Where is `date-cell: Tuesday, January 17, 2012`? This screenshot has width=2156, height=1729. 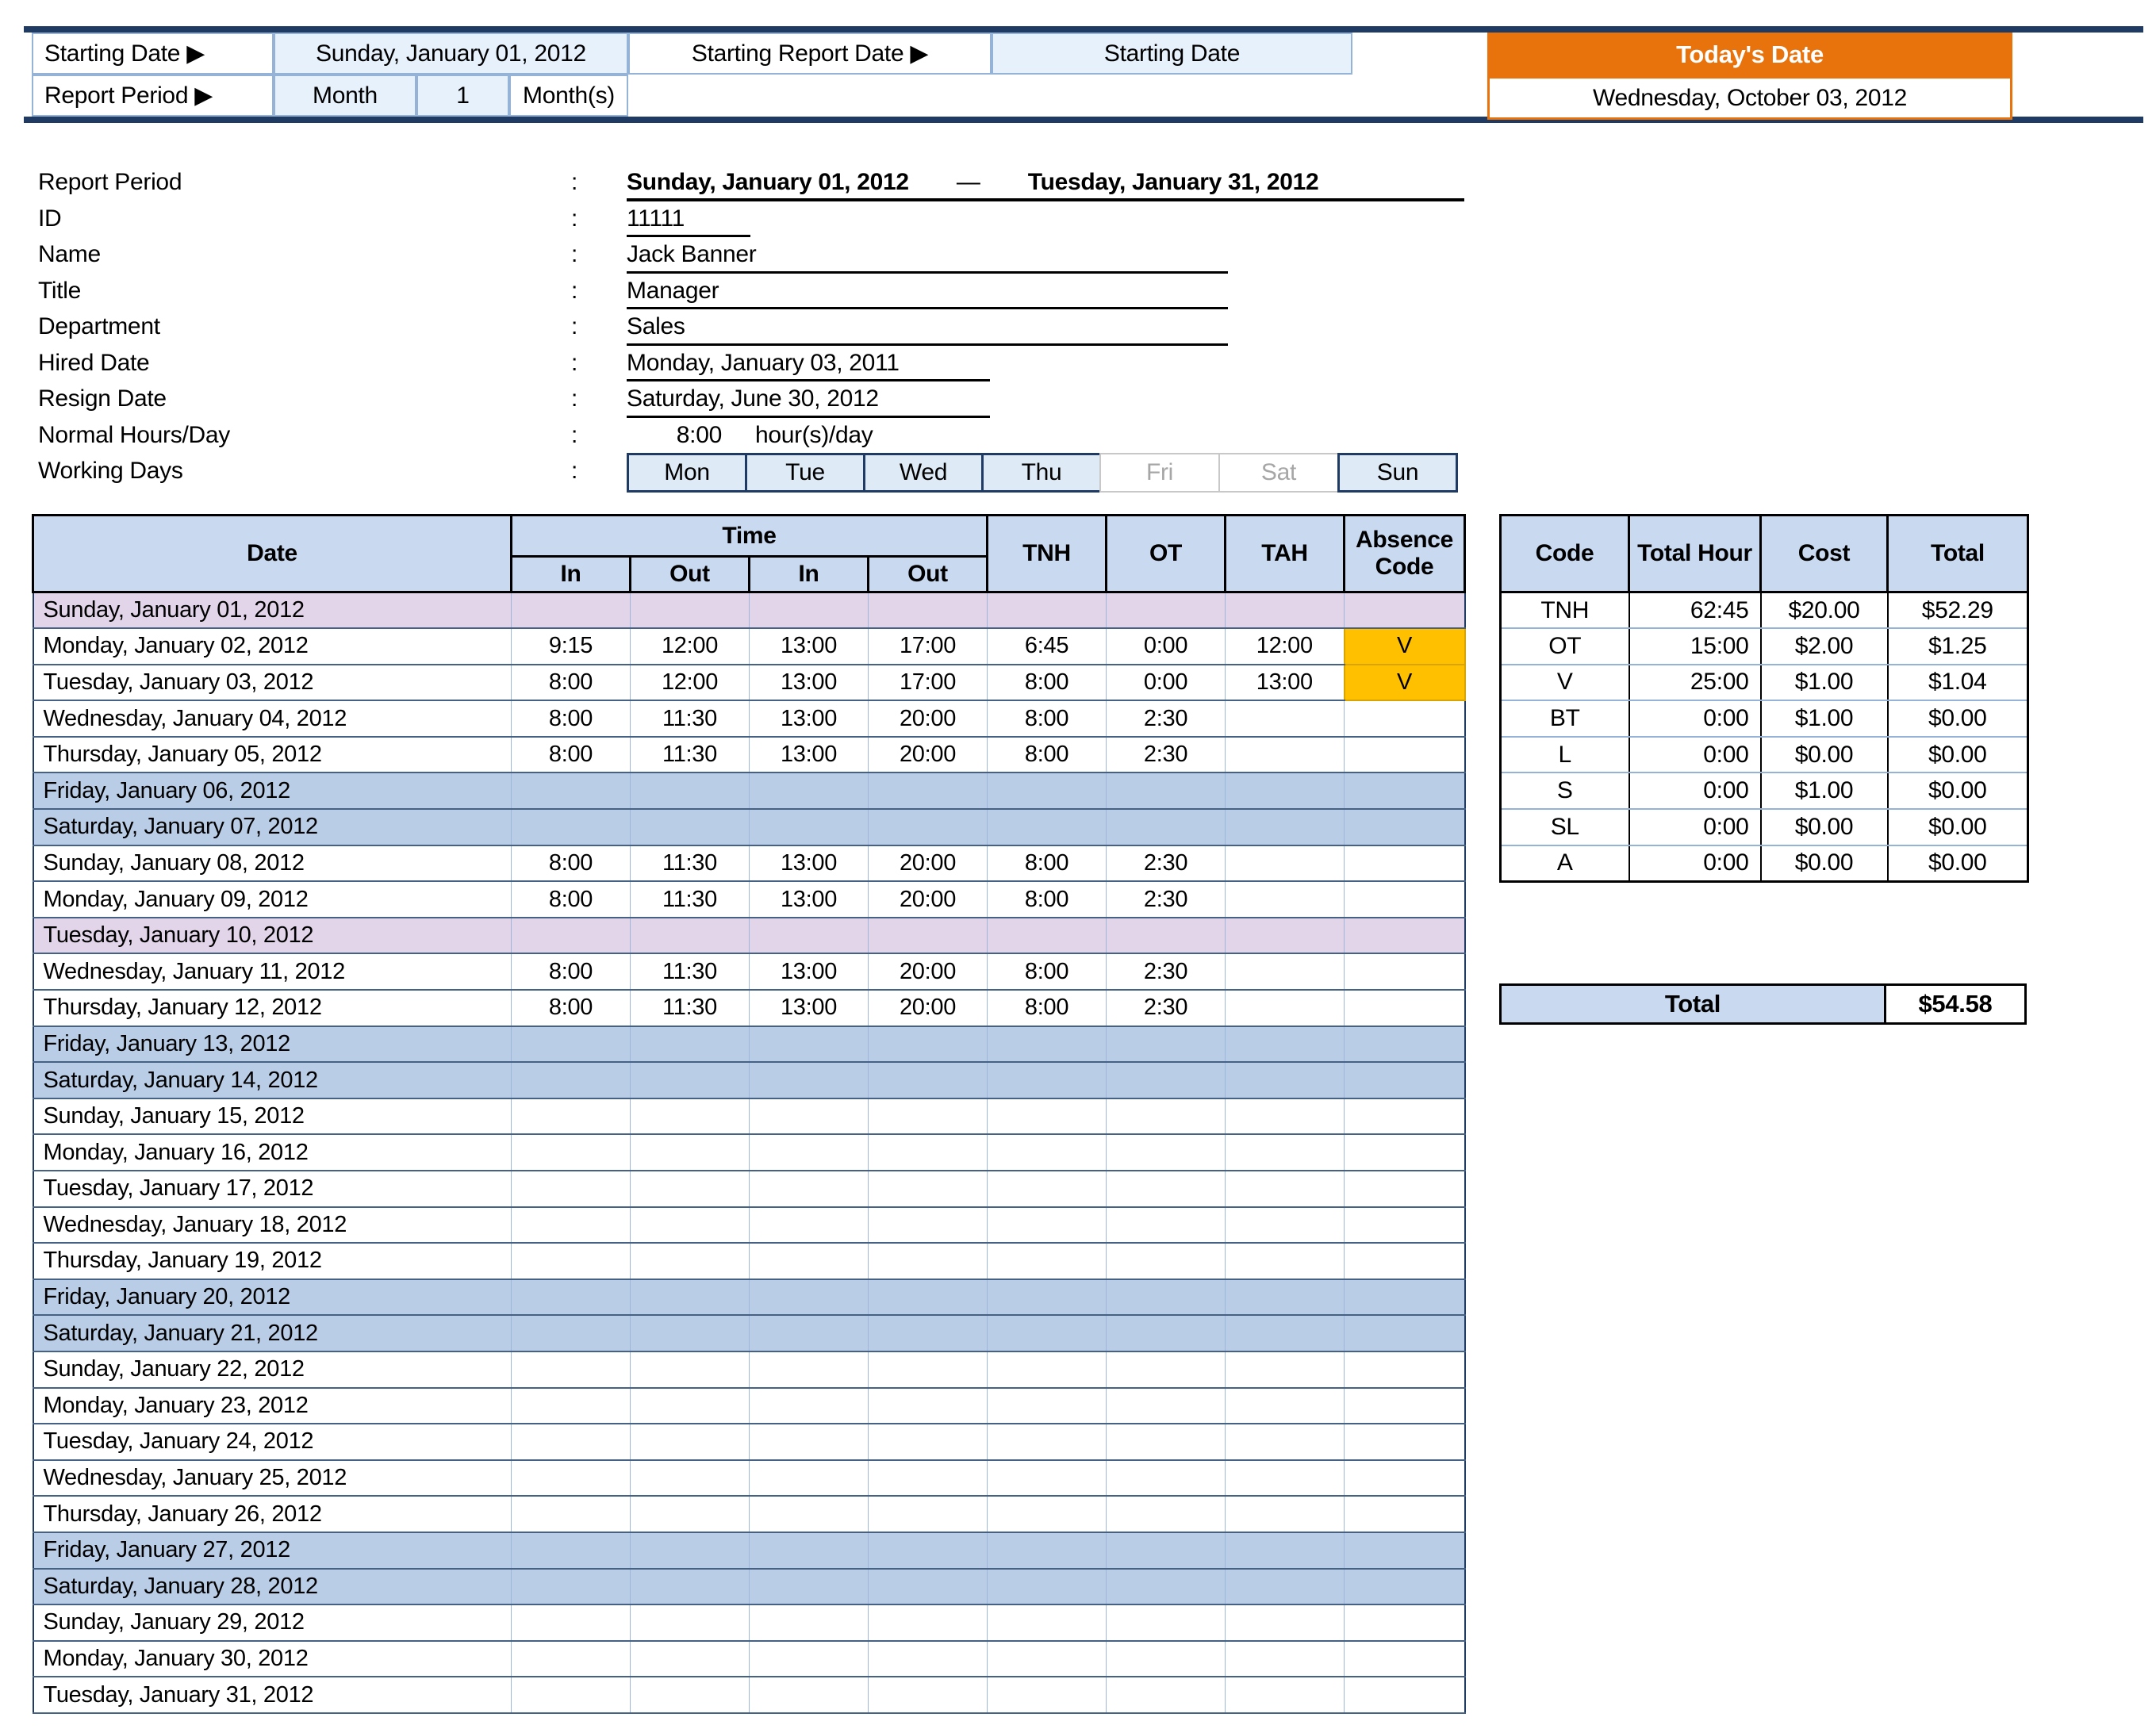
date-cell: Tuesday, January 17, 2012 is located at coordinates (272, 1189).